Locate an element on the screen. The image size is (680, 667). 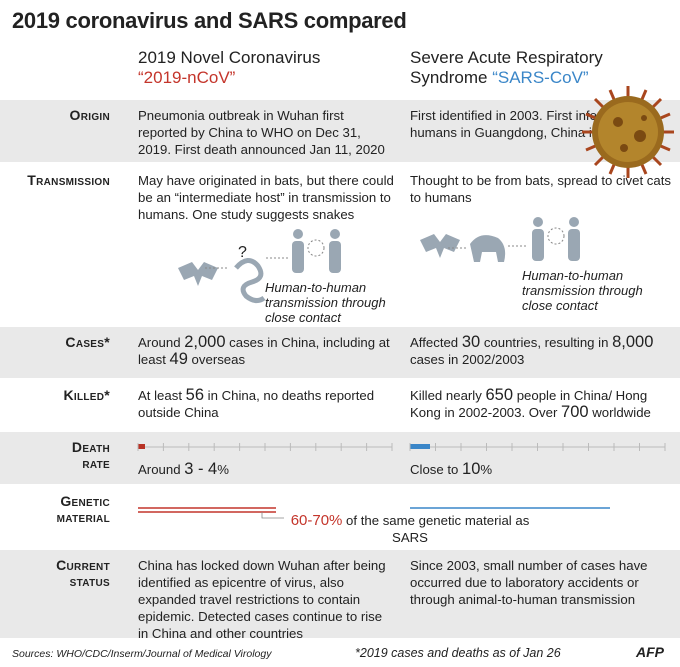
column-code: “SARS-CoV” is located at coordinates (540, 77).